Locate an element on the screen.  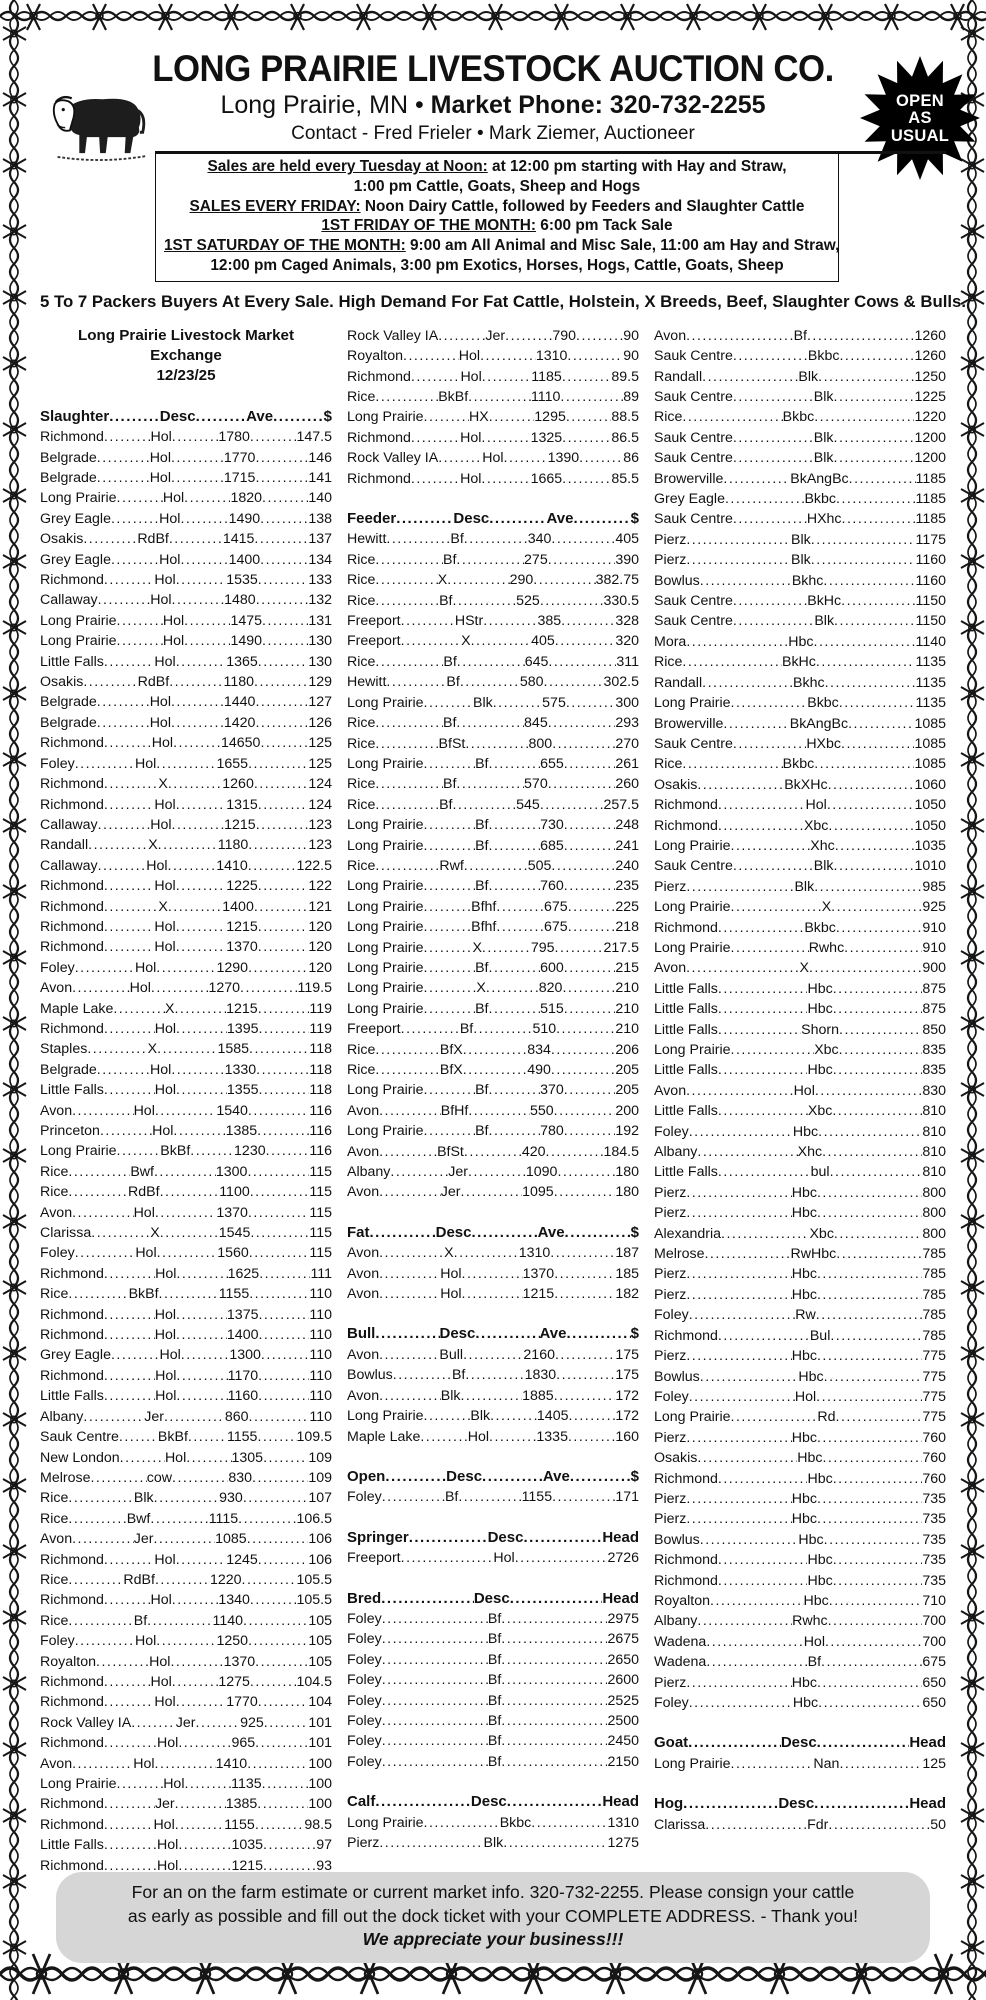
column-label-3: Ave is located at coordinates (560, 519).